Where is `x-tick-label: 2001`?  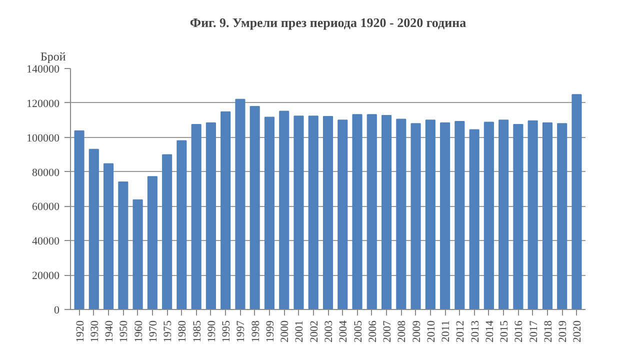
x-tick-label: 2001 is located at coordinates (300, 331).